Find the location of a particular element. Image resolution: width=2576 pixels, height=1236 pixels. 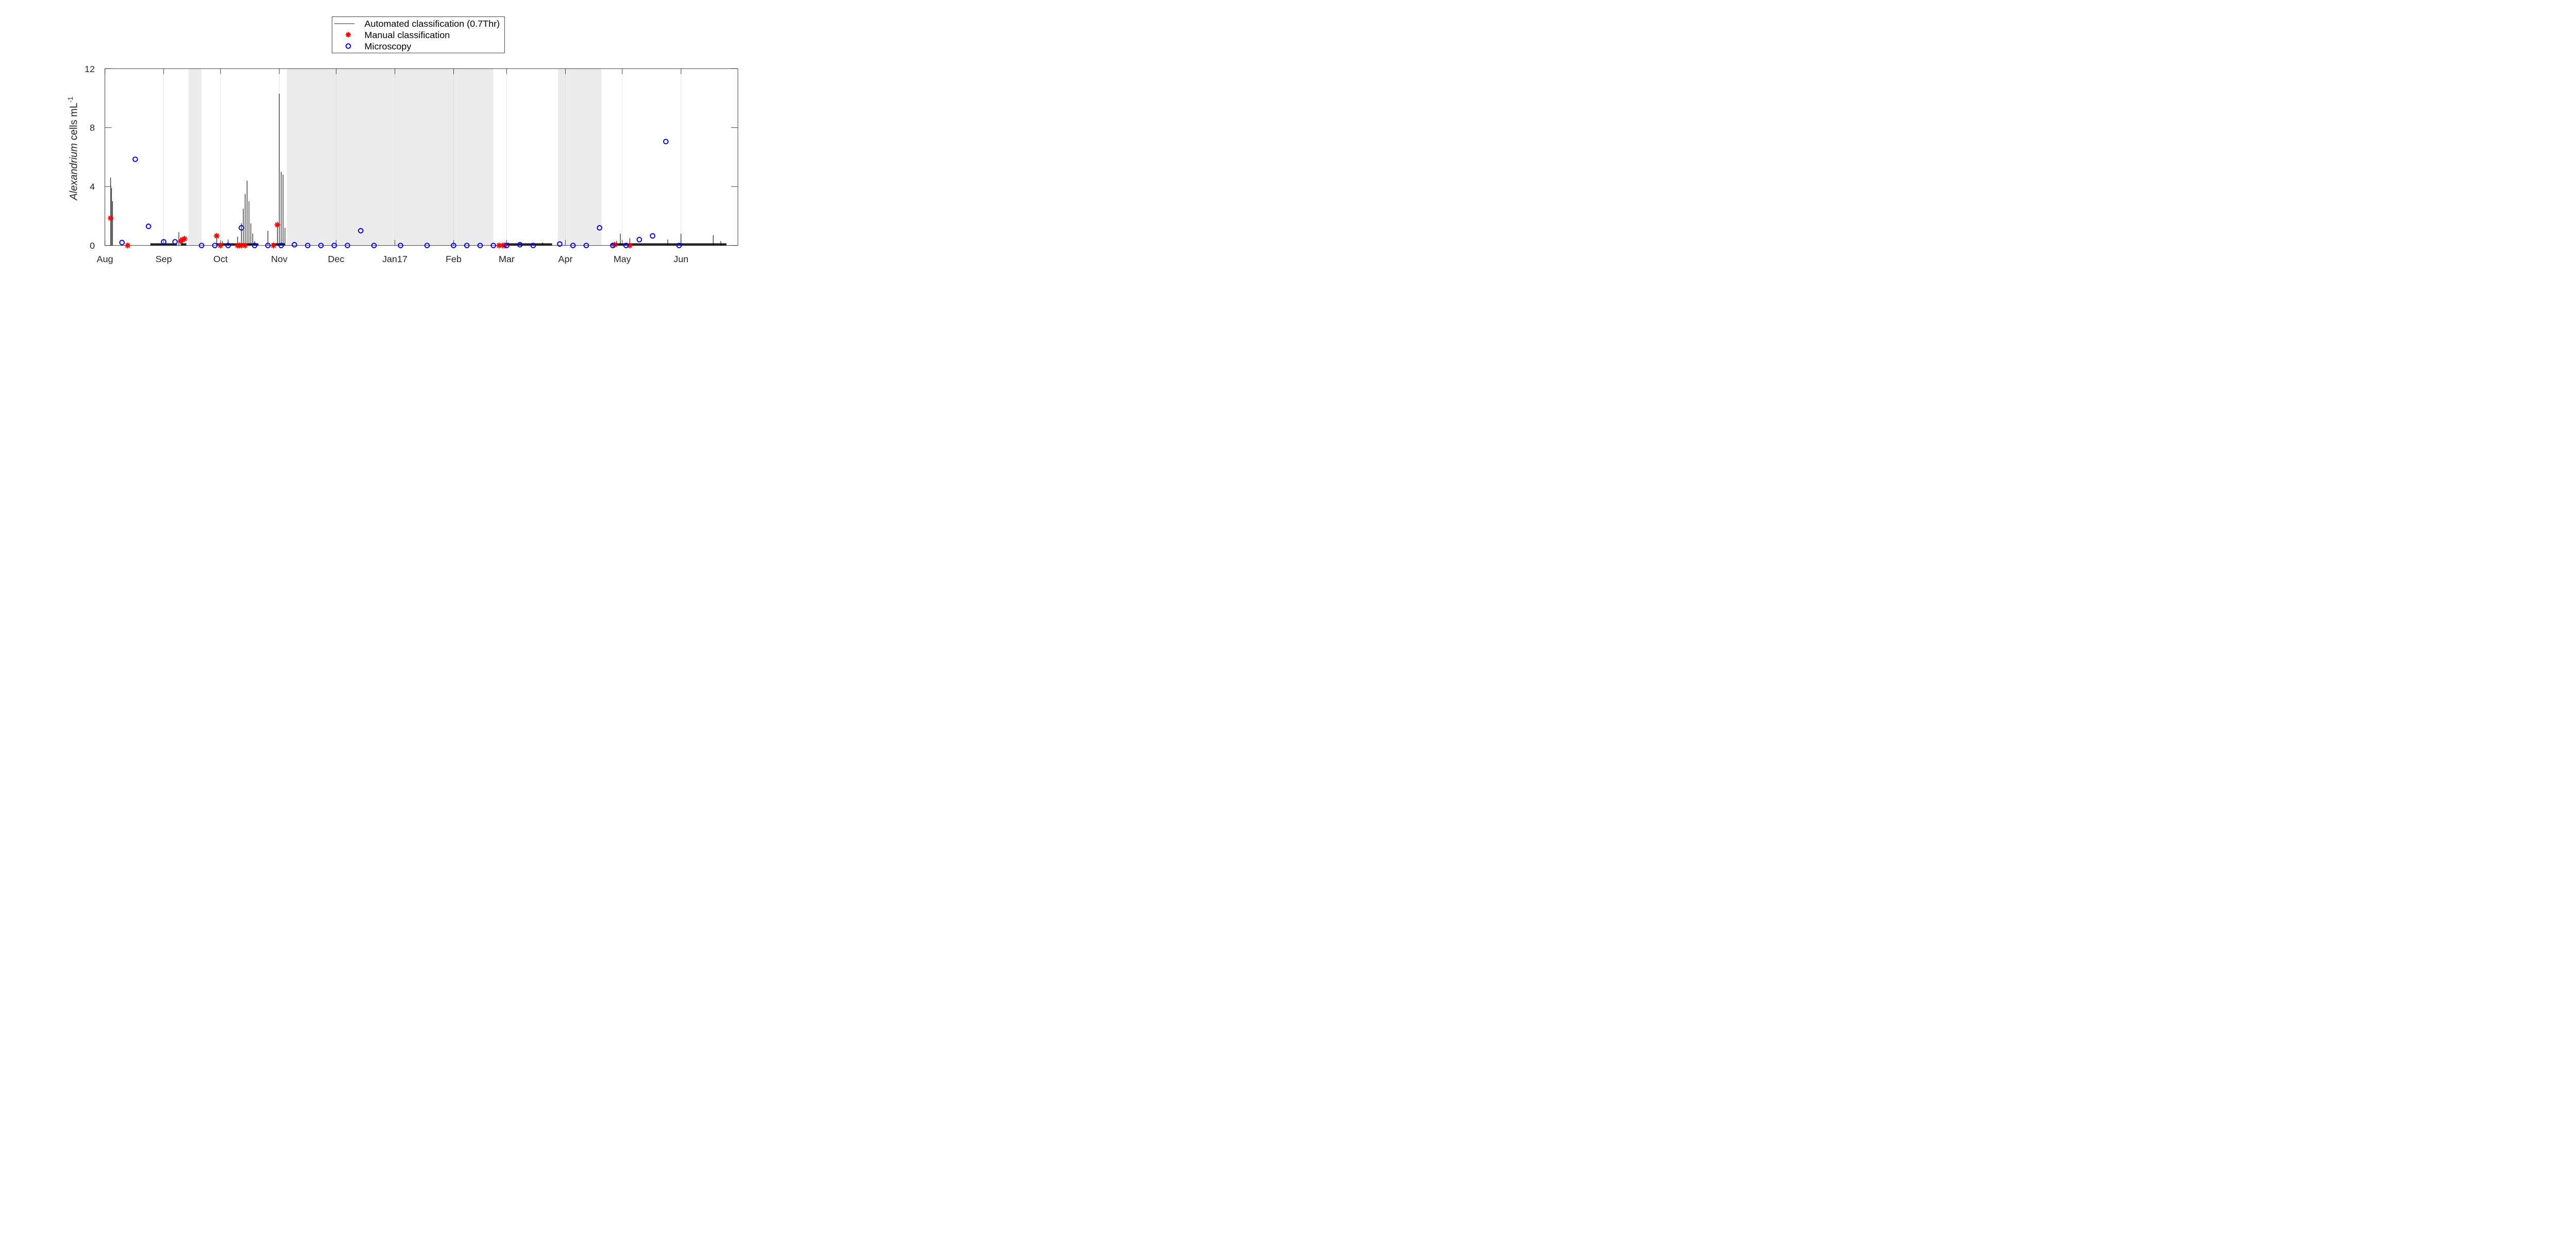

x-tick-label: Jan17 is located at coordinates (395, 259).